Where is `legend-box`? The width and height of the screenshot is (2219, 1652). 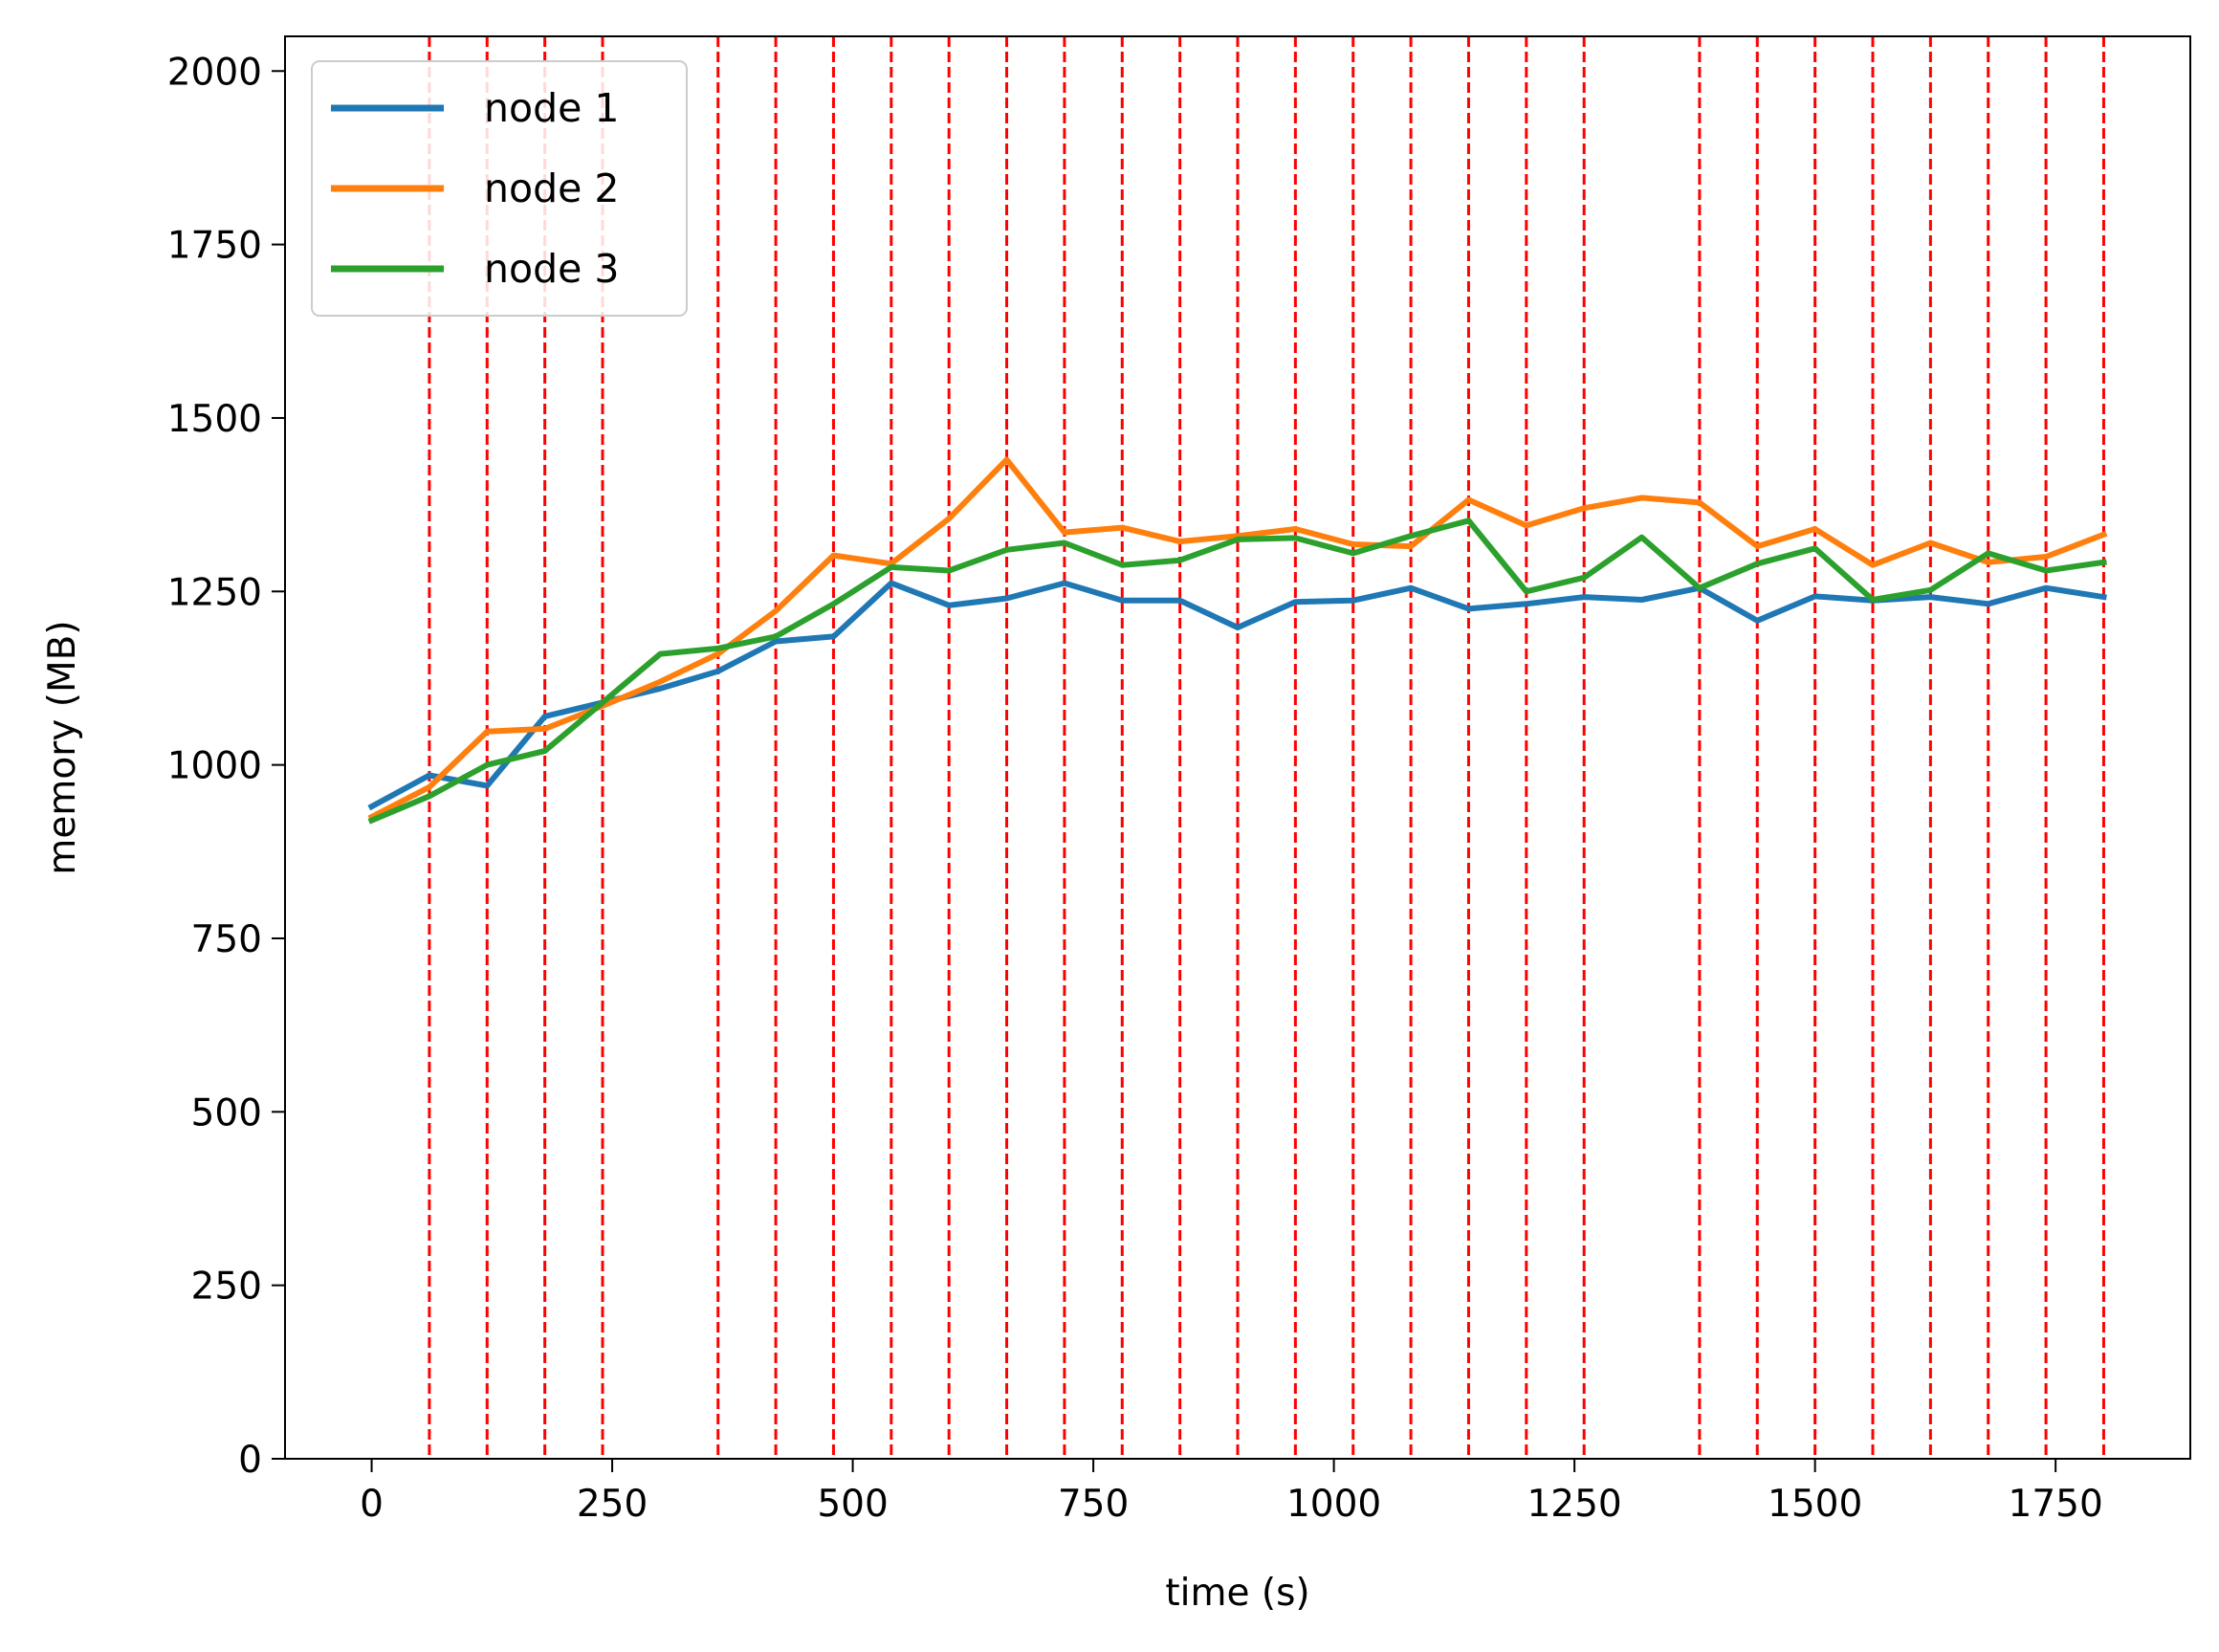
legend-box is located at coordinates (499, 188).